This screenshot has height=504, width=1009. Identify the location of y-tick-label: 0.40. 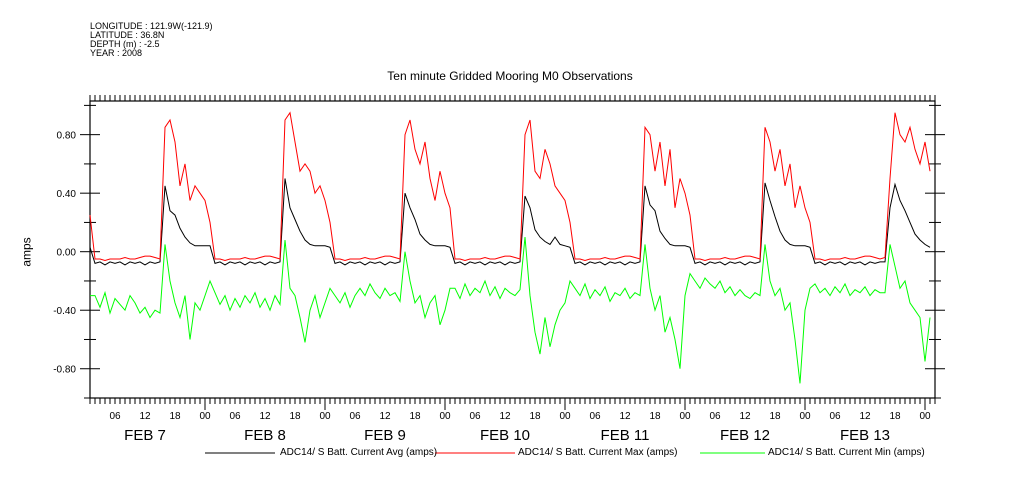
(67, 194).